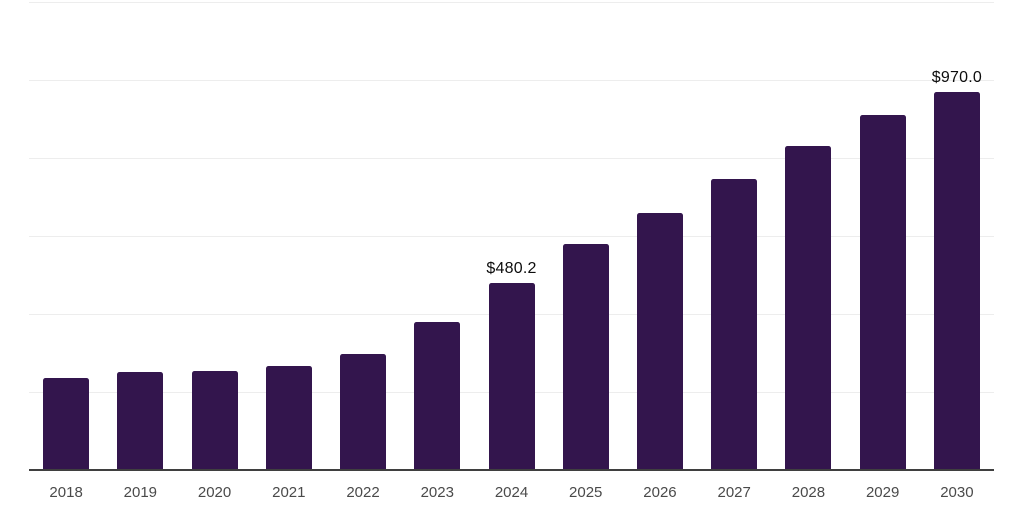 Image resolution: width=1024 pixels, height=512 pixels. What do you see at coordinates (66, 492) in the screenshot?
I see `x-tick-label-2018: 2018` at bounding box center [66, 492].